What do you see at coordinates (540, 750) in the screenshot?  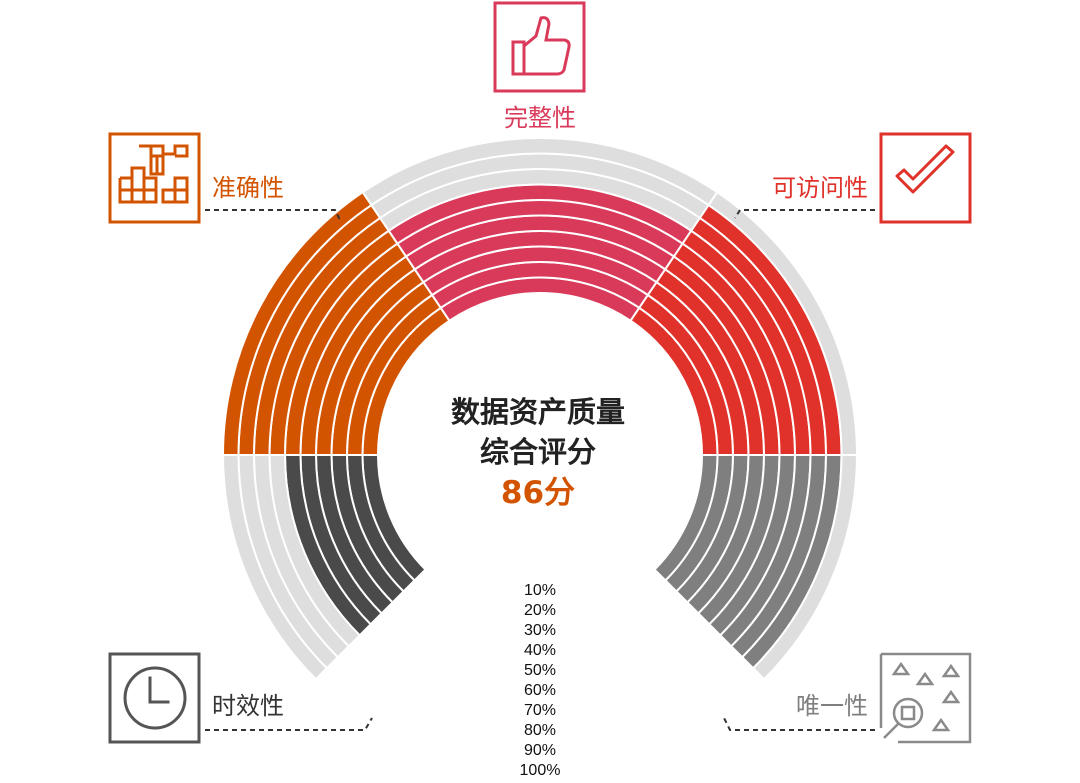 I see `ring-label: 90%` at bounding box center [540, 750].